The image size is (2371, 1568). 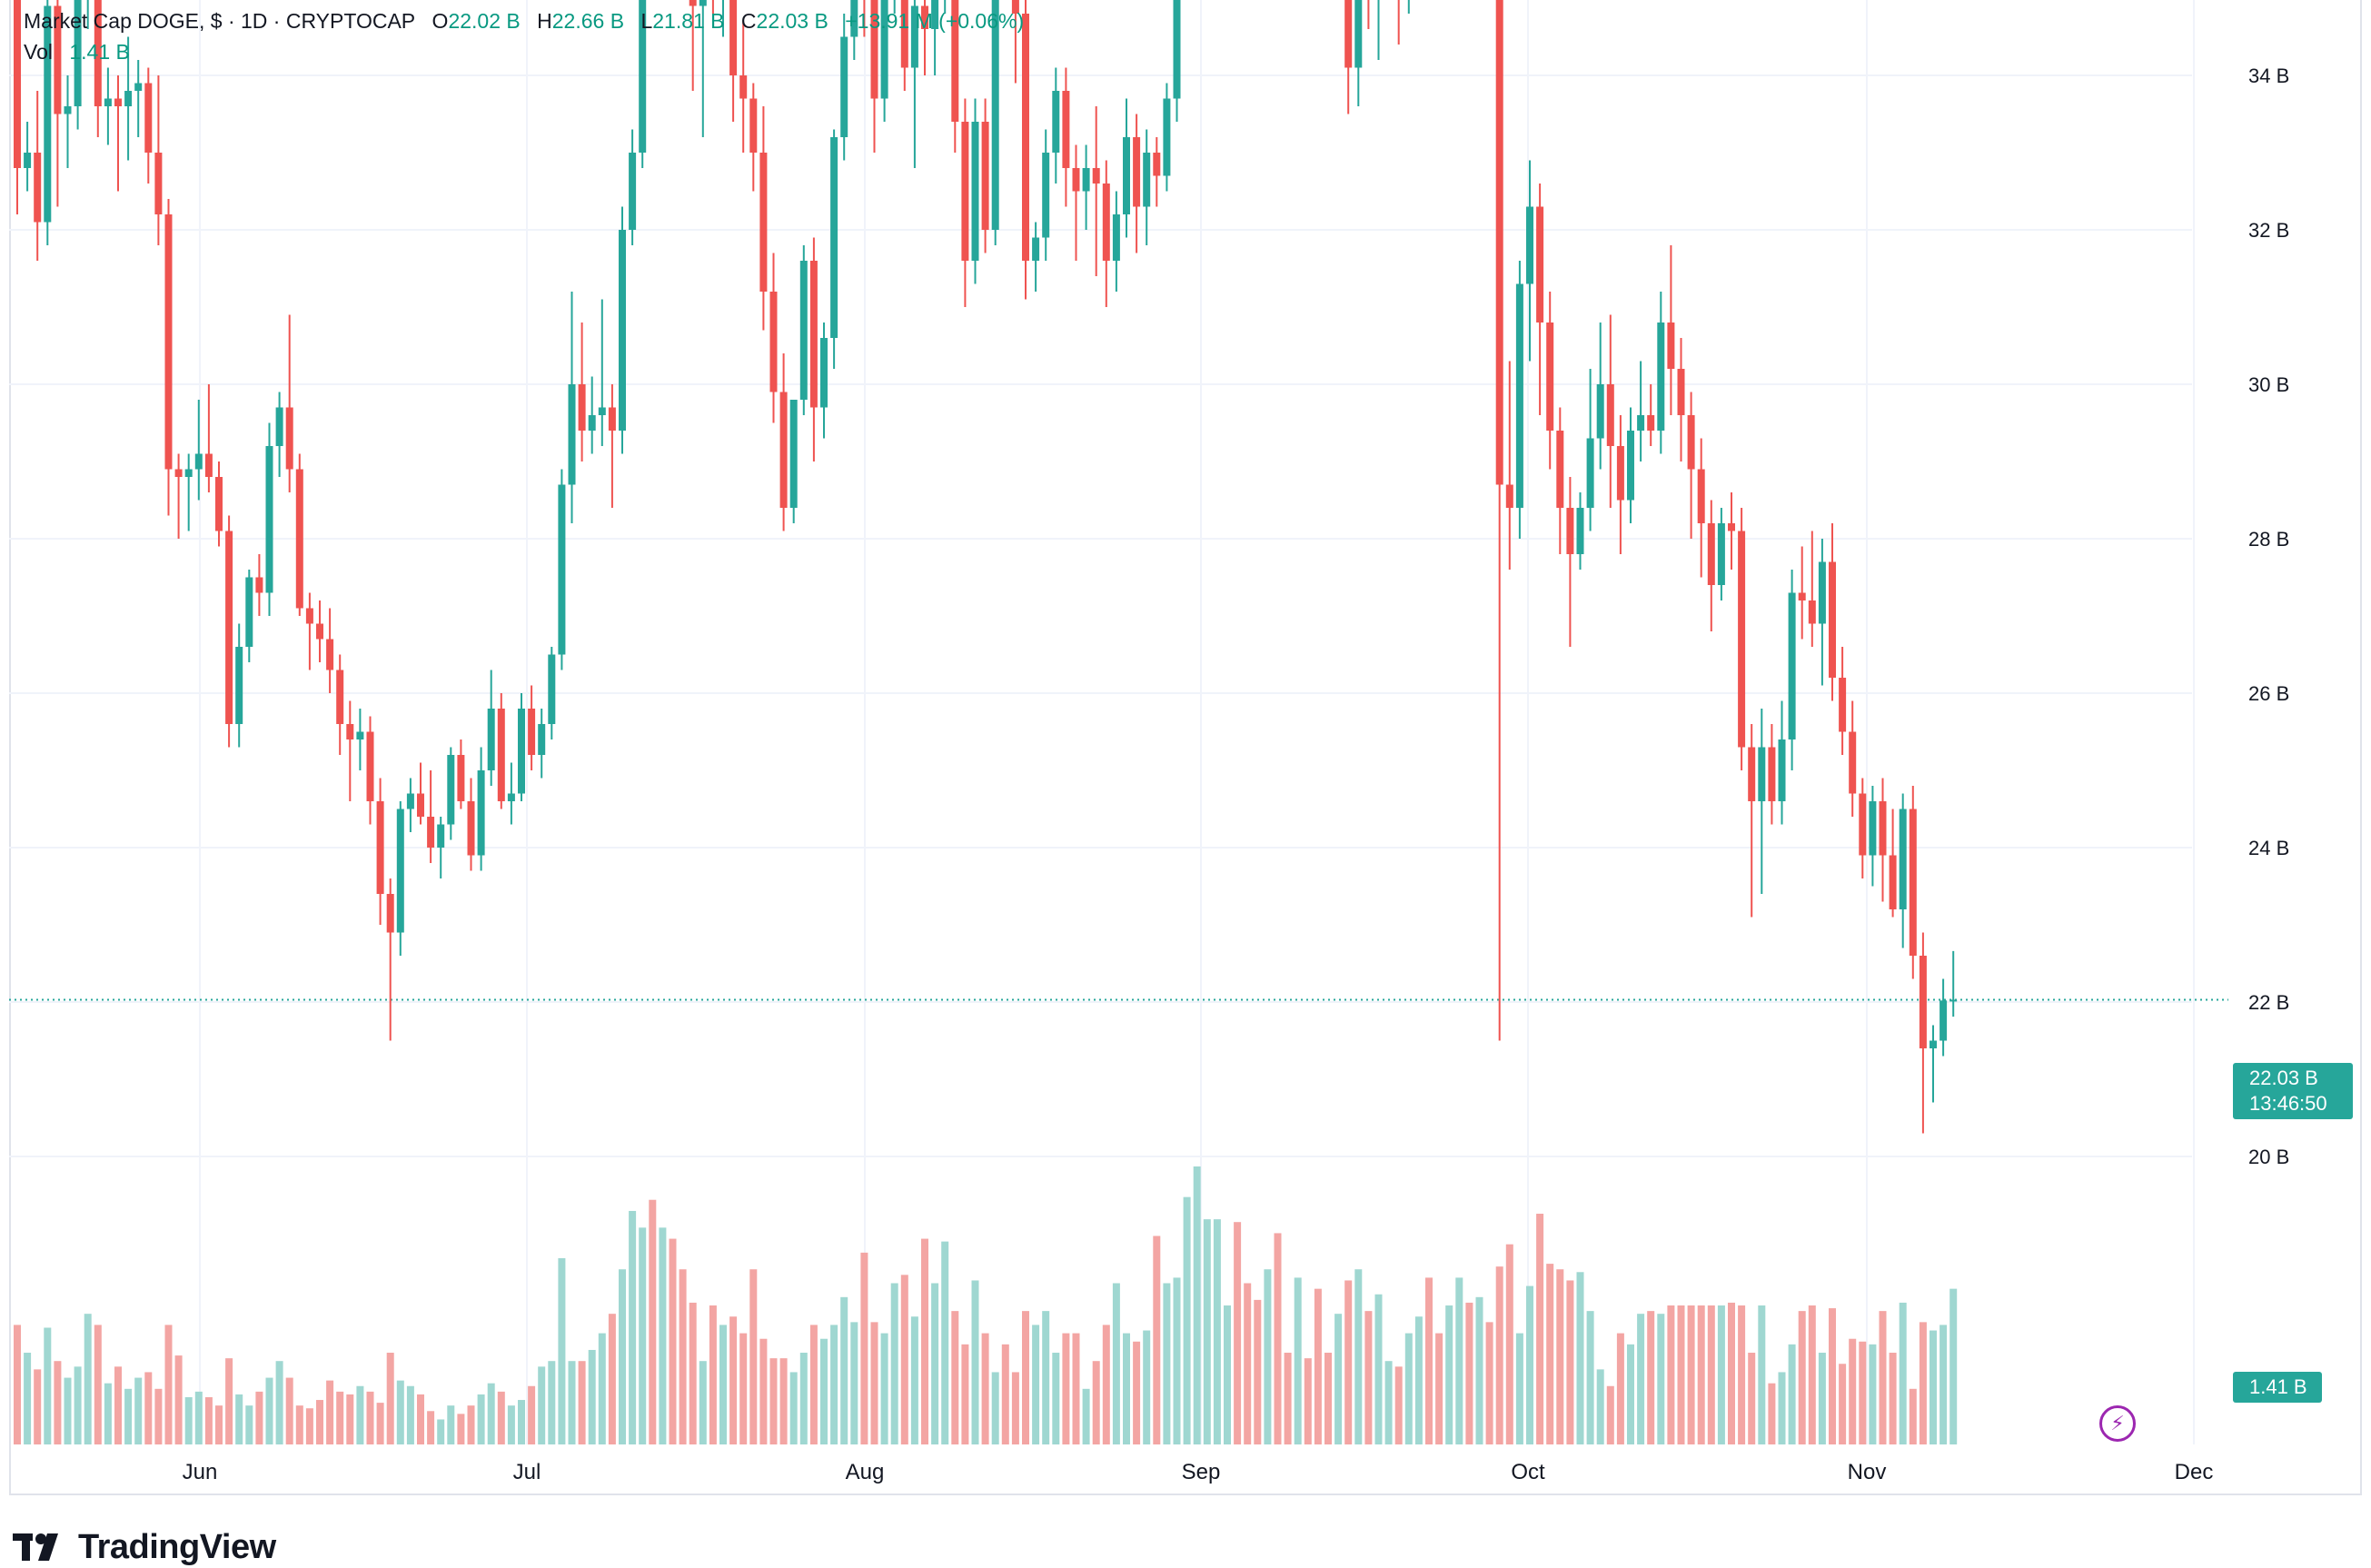 I want to click on lightning-icon: ⚡, so click(x=2117, y=1423).